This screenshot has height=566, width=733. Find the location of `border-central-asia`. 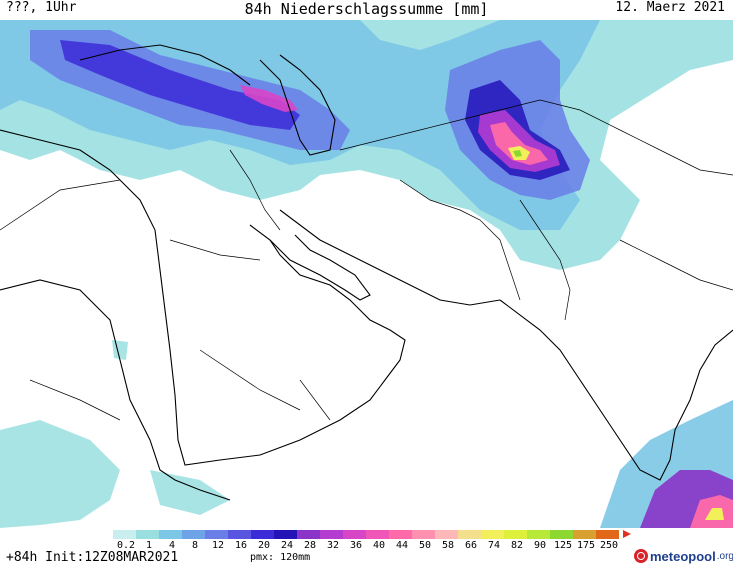

border-central-asia is located at coordinates (536, 137).